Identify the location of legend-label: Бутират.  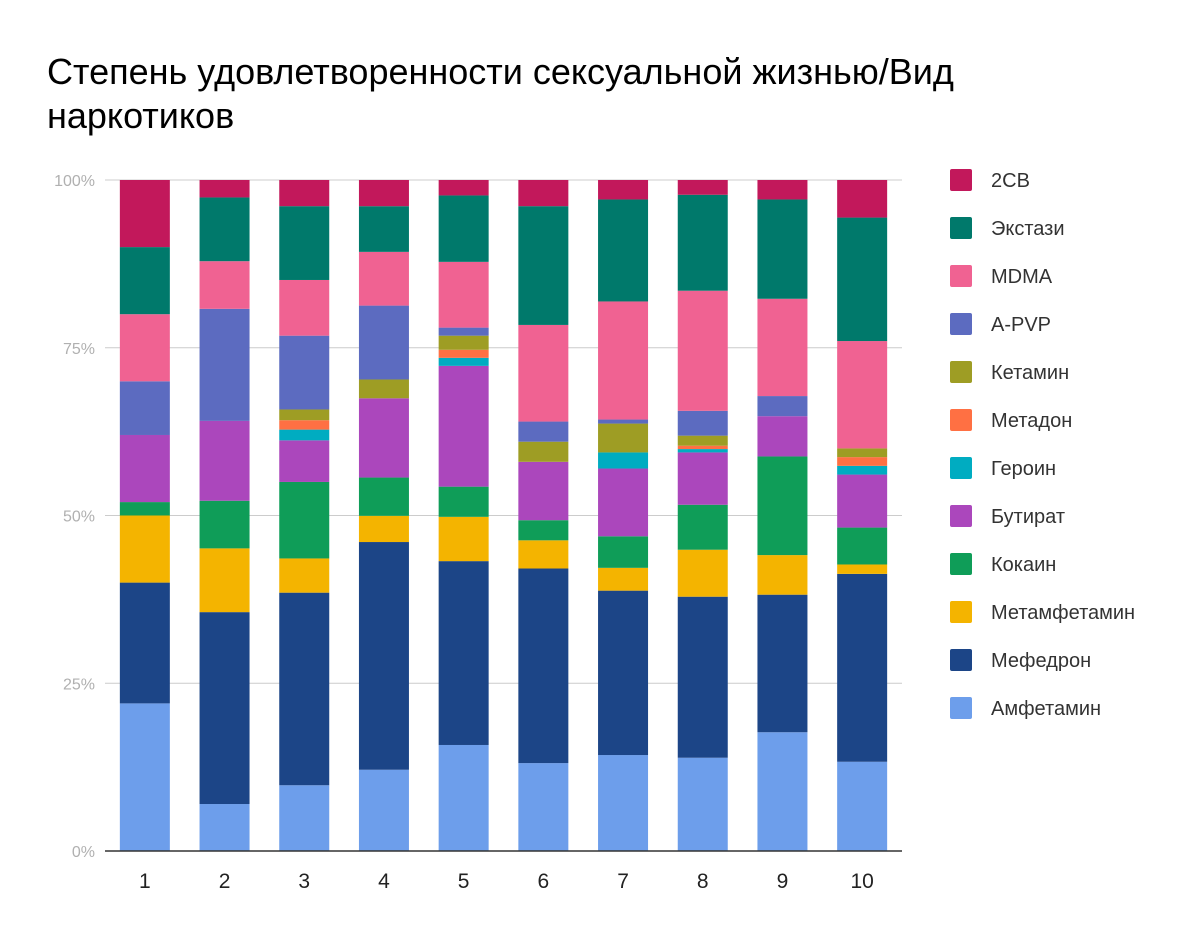
(1028, 517).